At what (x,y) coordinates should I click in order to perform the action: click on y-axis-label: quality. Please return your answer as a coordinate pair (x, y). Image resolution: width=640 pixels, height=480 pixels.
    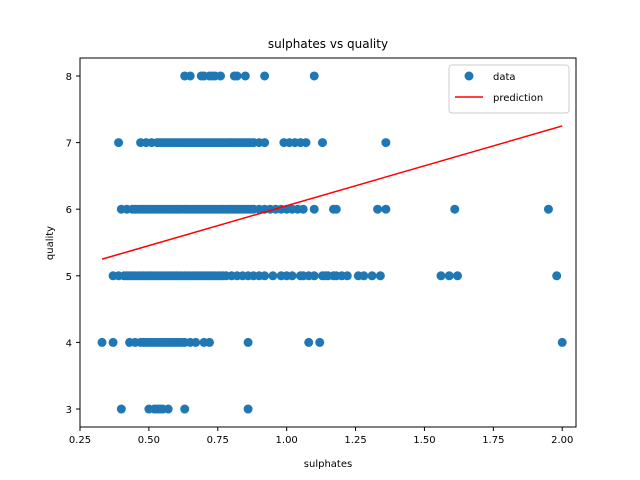
    Looking at the image, I should click on (50, 243).